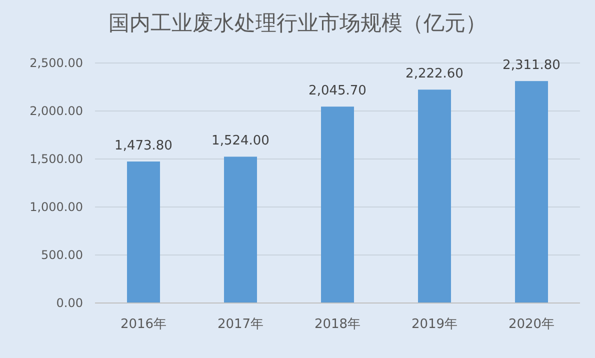 The image size is (595, 358). I want to click on data-label: 2,045.70, so click(337, 91).